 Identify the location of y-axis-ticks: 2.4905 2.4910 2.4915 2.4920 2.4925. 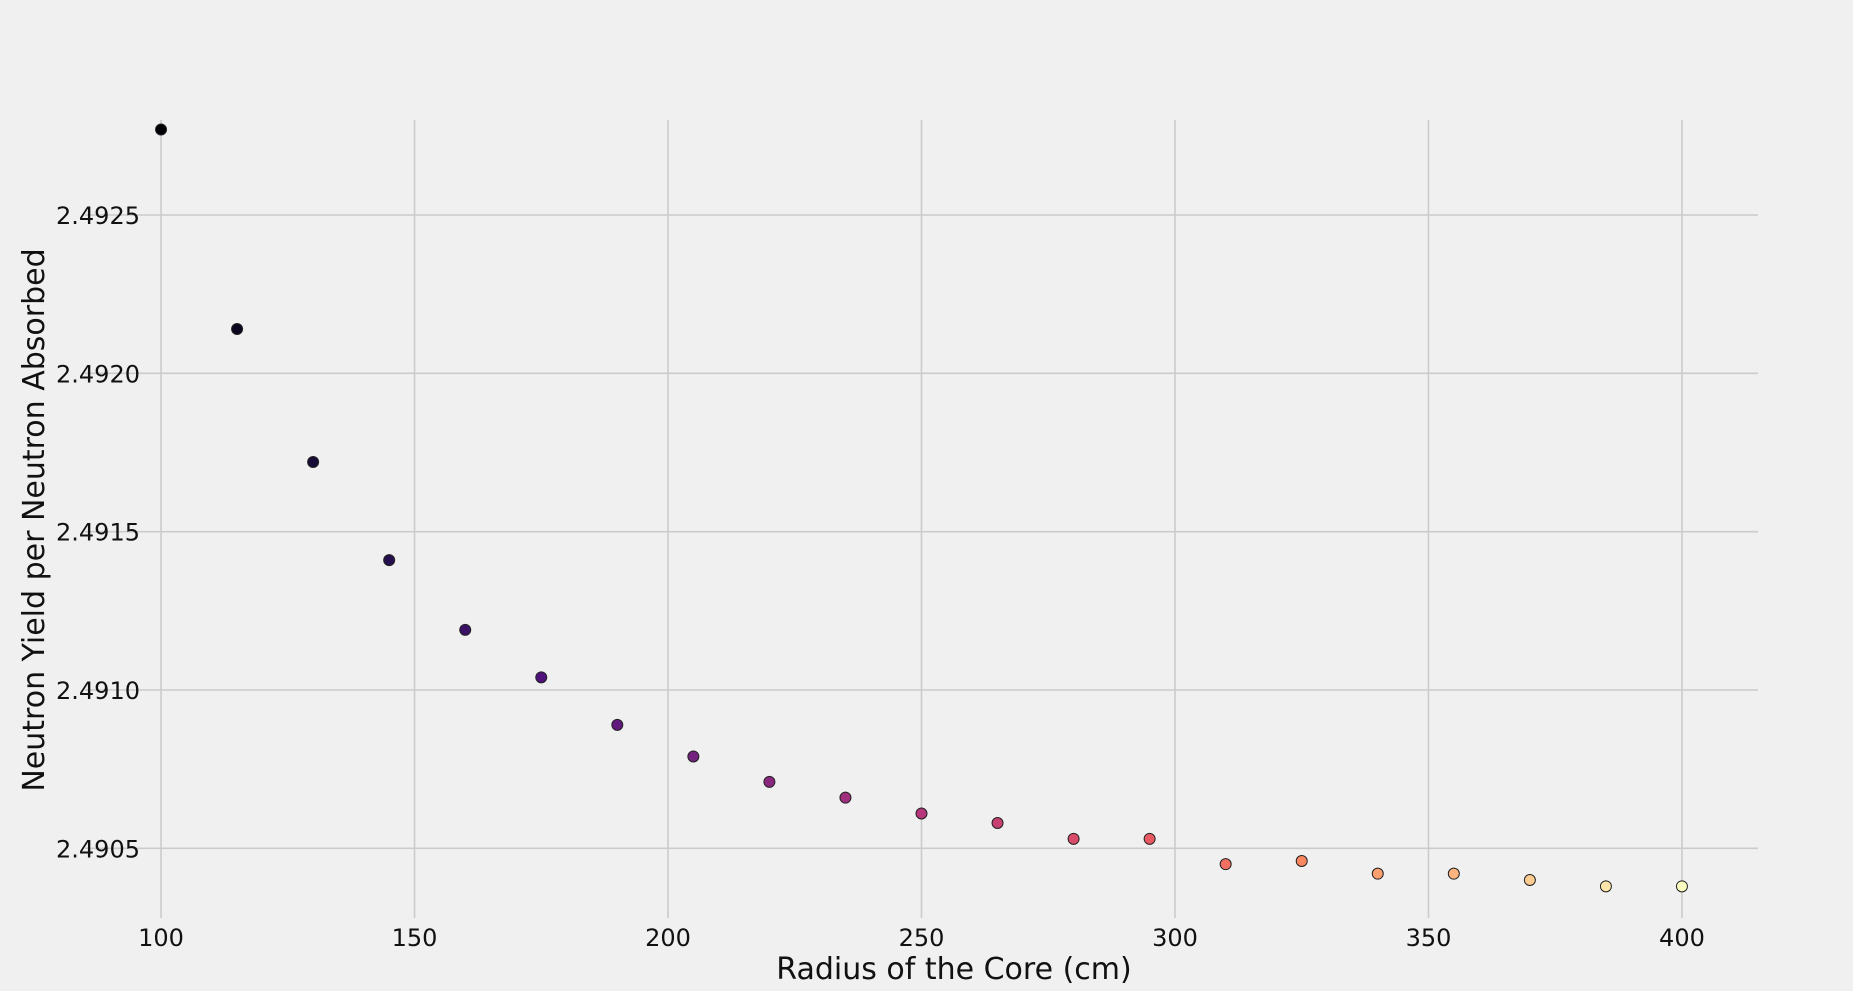
(98, 532).